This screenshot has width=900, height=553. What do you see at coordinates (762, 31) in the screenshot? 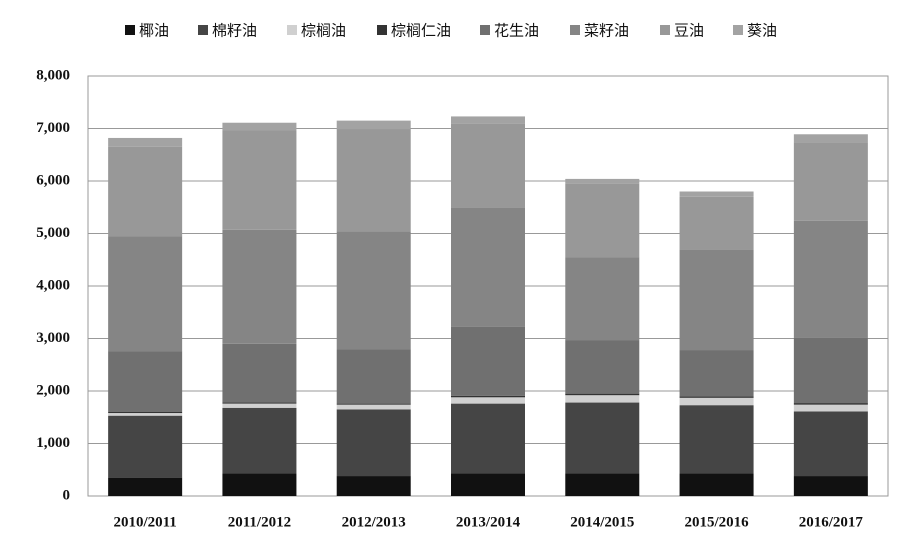
I see `legend-label: 葵油` at bounding box center [762, 31].